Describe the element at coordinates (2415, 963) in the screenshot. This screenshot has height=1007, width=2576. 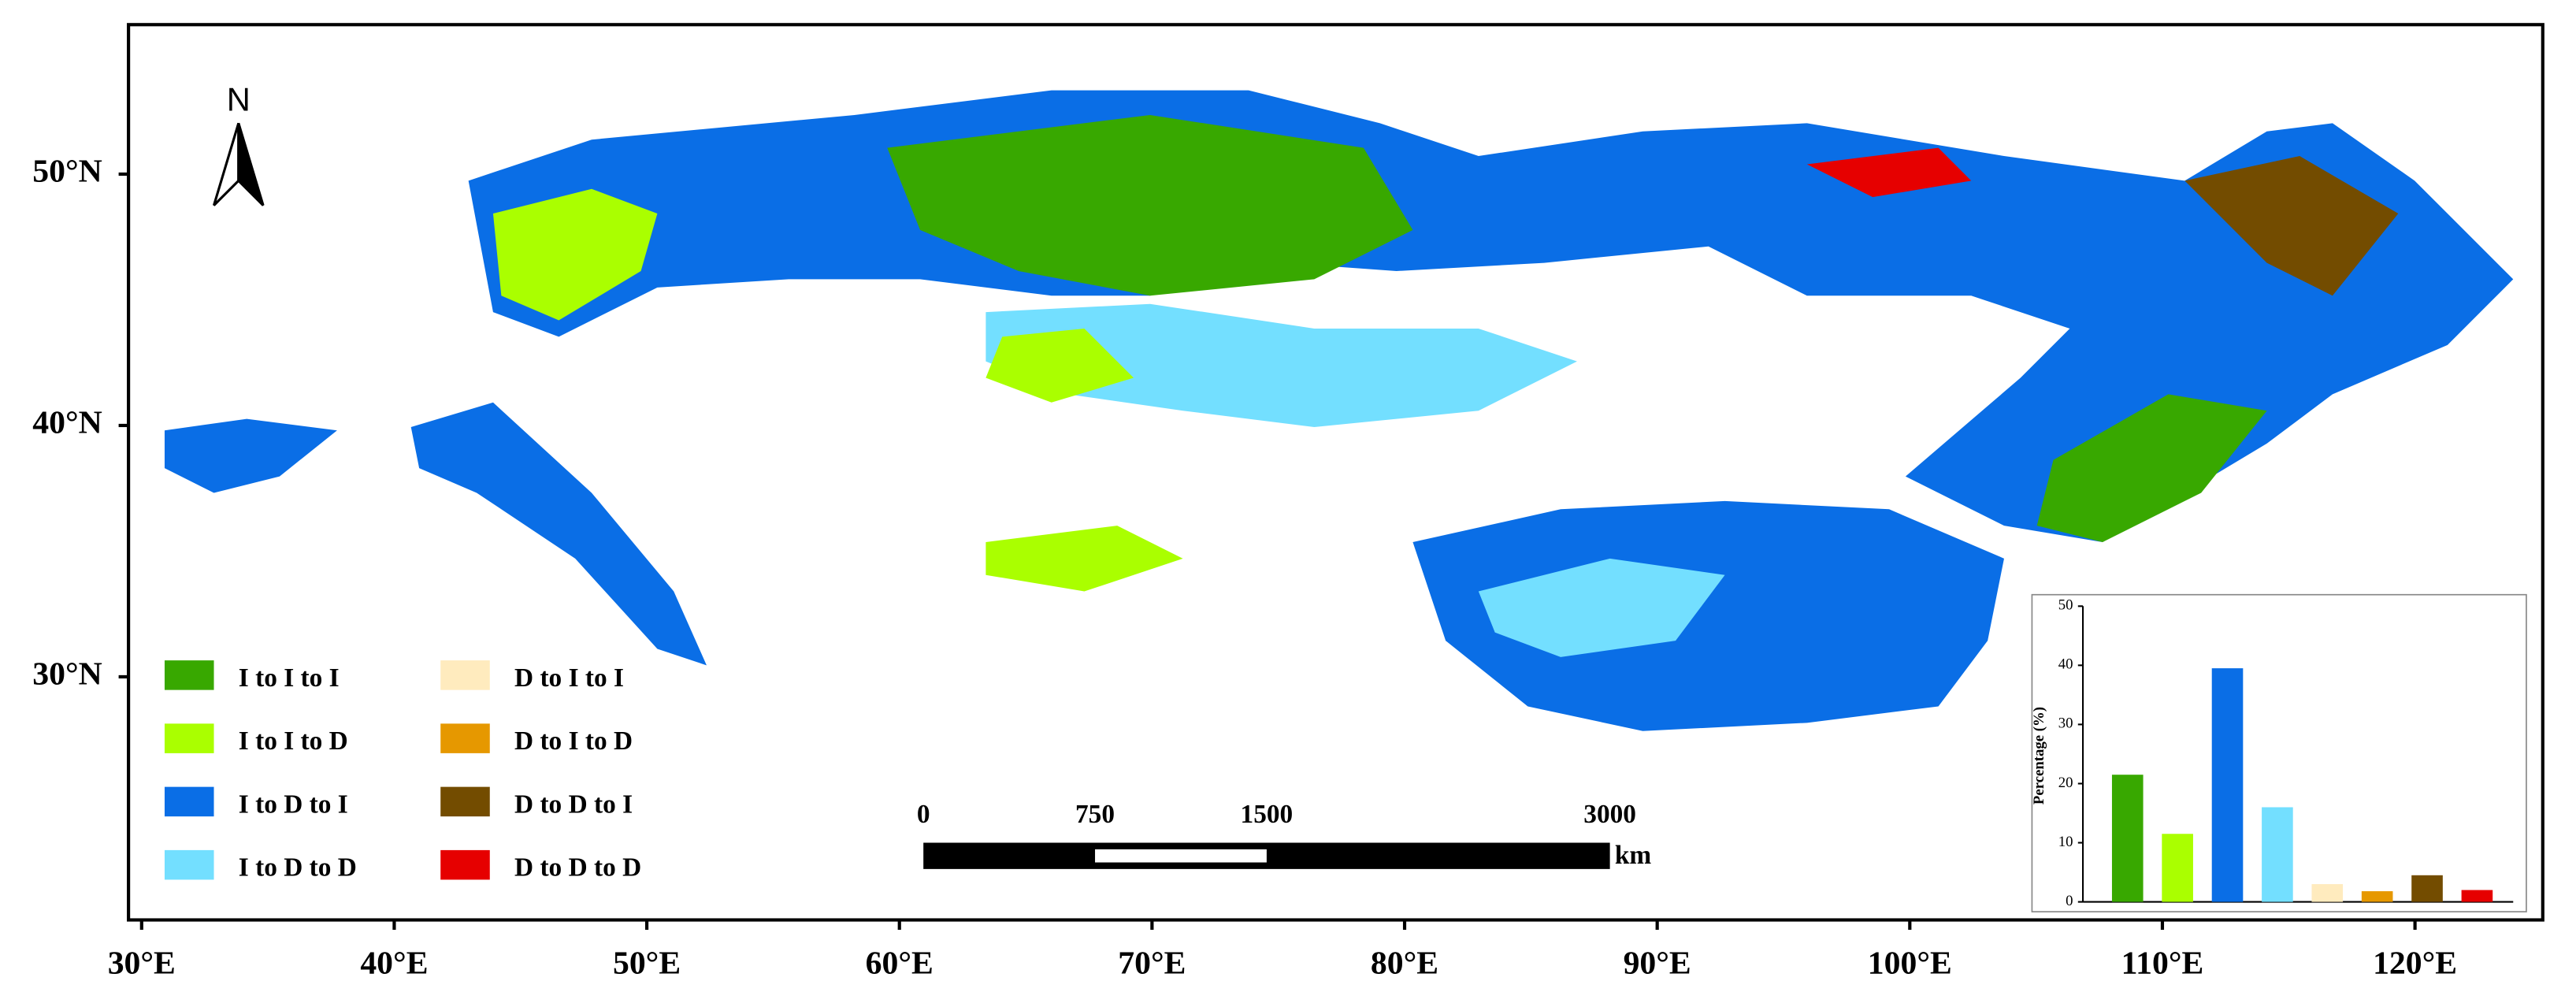
I see `lon-tick-label: 120°E` at that location.